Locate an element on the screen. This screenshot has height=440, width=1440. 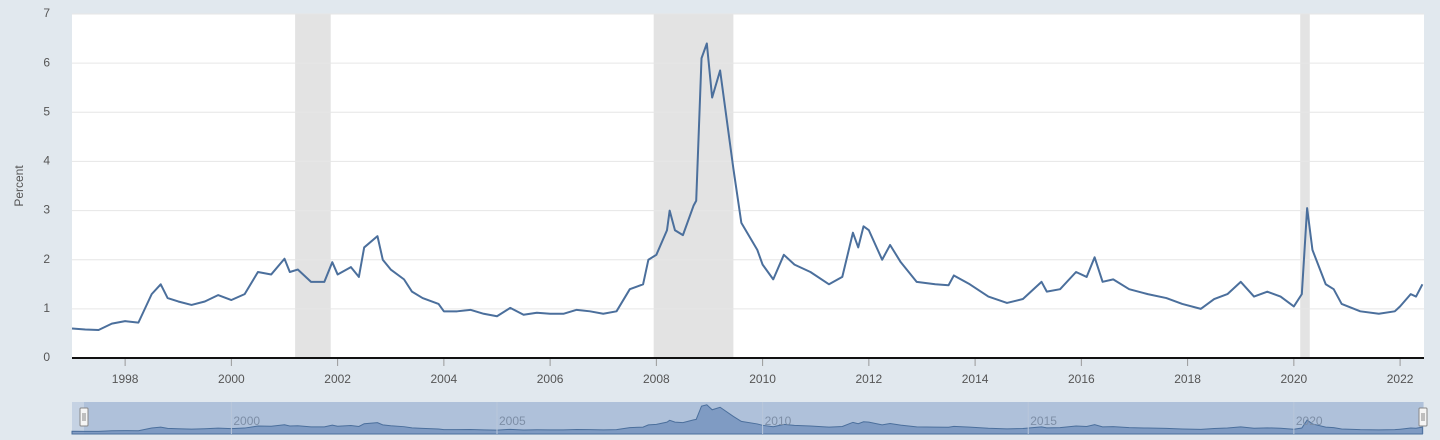
y-axis-label: Percent is located at coordinates (19, 186).